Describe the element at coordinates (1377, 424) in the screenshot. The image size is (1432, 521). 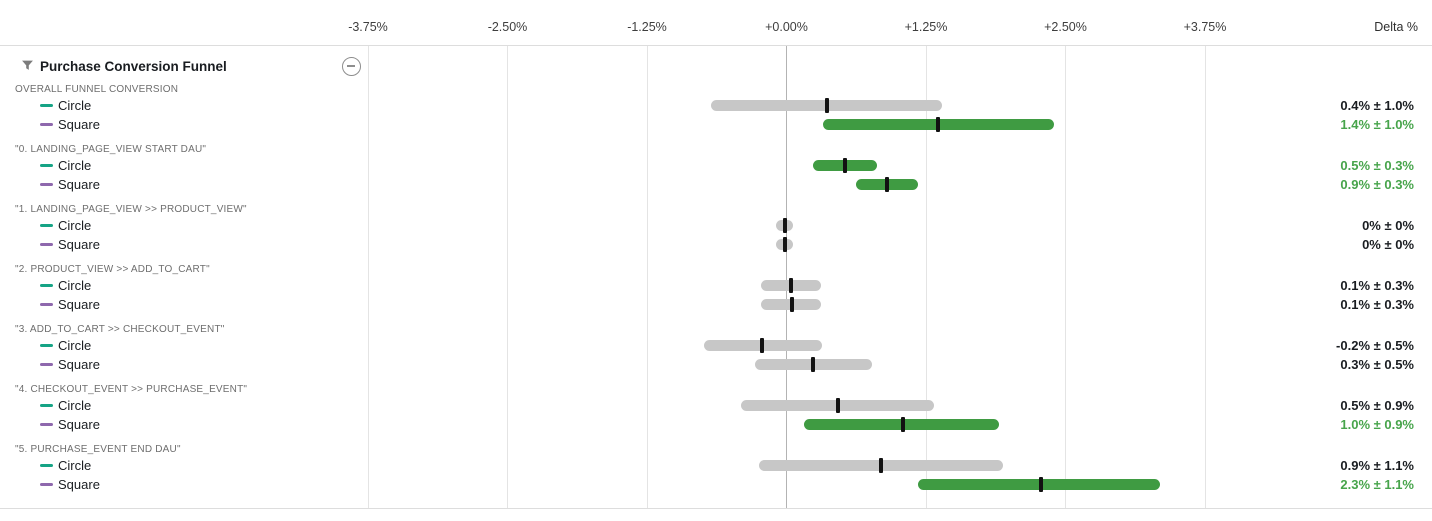
I see `delta-value: 1.0% ± 0.9%` at that location.